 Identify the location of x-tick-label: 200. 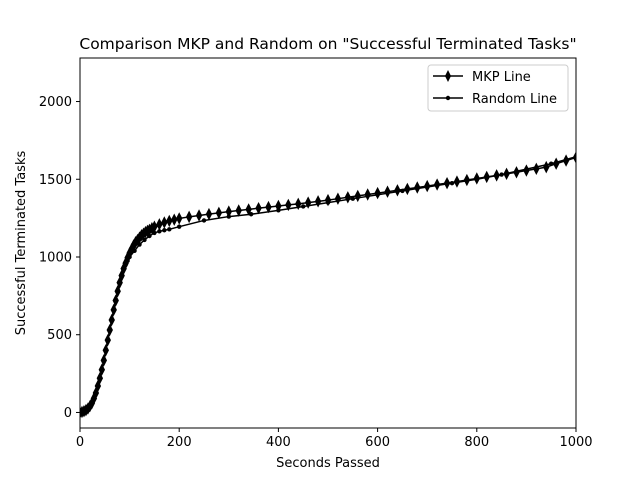
(179, 442).